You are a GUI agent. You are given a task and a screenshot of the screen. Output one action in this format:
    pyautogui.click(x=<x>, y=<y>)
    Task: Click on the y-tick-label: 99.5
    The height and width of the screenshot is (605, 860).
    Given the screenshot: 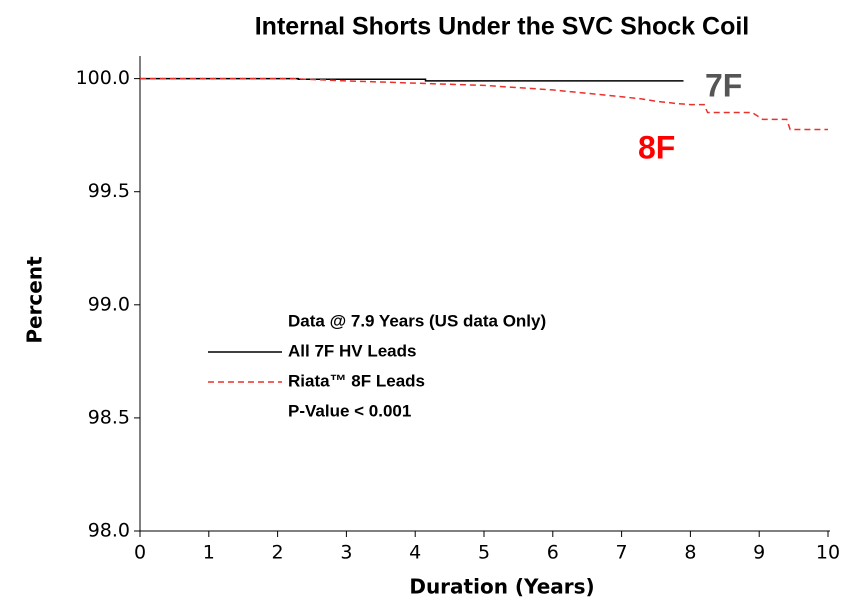 What is the action you would take?
    pyautogui.click(x=109, y=191)
    